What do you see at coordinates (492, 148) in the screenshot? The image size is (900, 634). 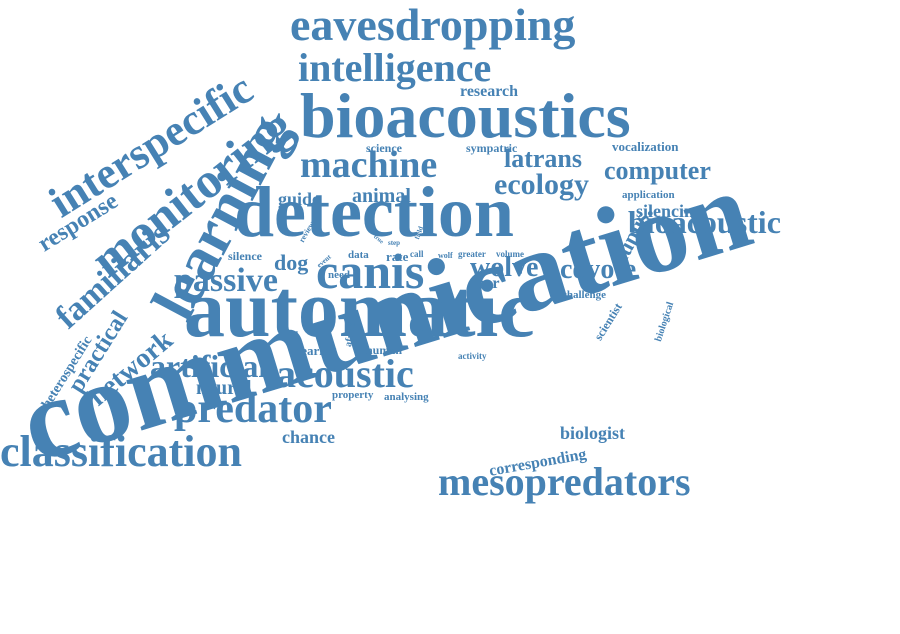 I see `word-sympatric: sympatric` at bounding box center [492, 148].